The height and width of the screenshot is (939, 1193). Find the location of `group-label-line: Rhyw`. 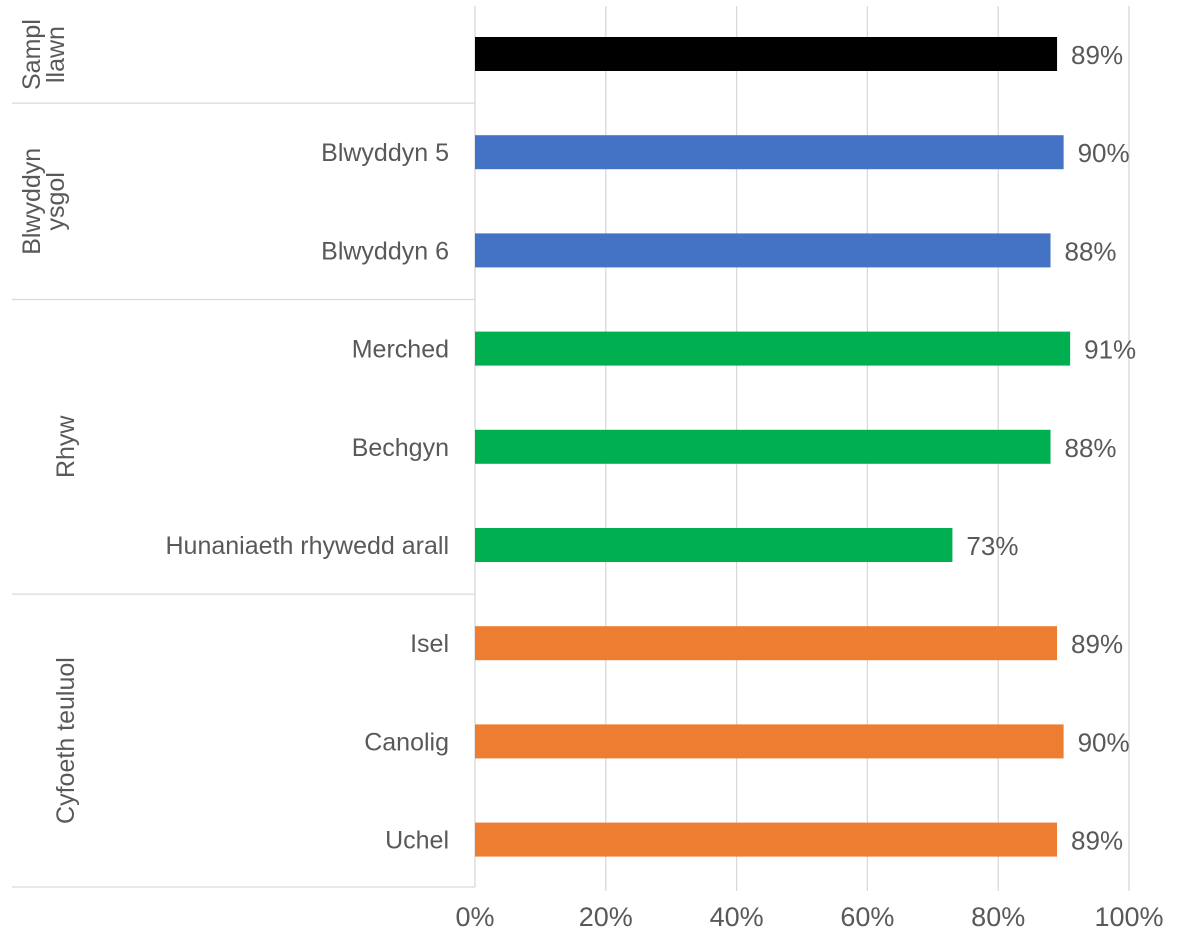

group-label-line: Rhyw is located at coordinates (66, 446).